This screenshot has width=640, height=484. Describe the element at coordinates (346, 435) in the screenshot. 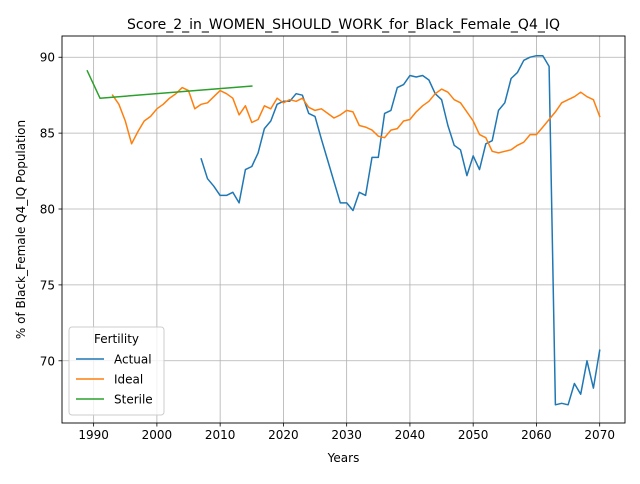

I see `x-tick-label: 2030` at that location.